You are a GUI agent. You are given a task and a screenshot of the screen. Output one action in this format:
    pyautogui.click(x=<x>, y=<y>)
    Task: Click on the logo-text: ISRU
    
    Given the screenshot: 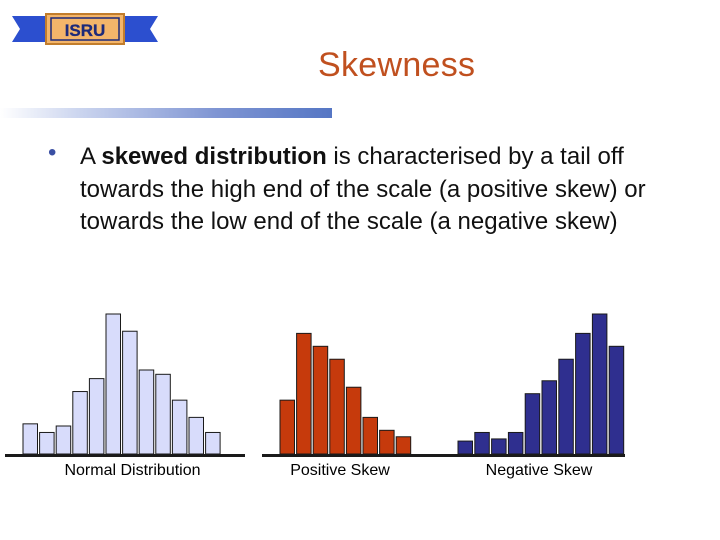 What is the action you would take?
    pyautogui.click(x=85, y=30)
    